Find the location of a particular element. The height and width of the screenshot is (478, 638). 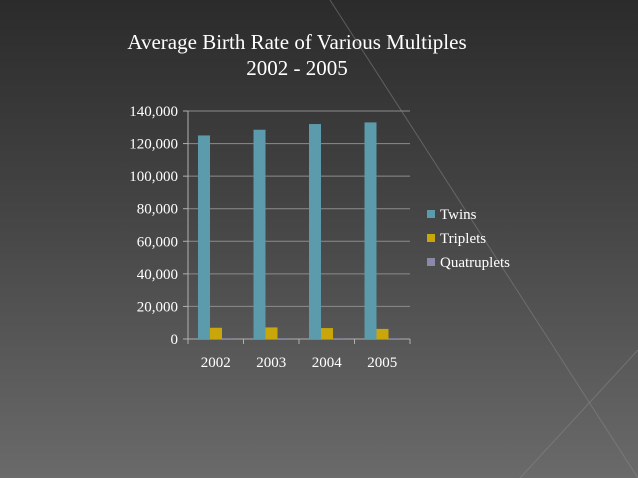

bar-quatruplets-2002 is located at coordinates (228, 338).